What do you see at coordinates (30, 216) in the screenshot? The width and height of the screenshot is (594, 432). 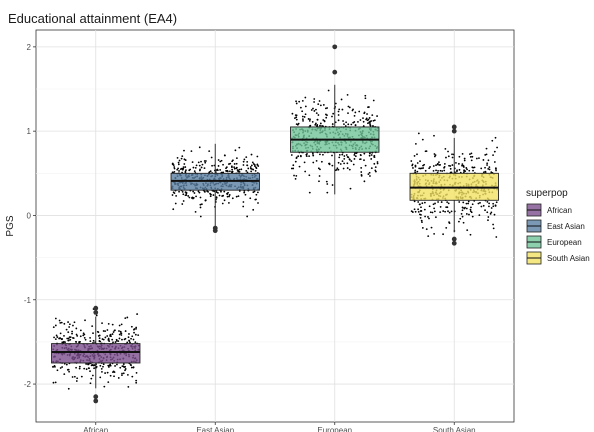 I see `y-axis: -2 -1 0 1 2` at bounding box center [30, 216].